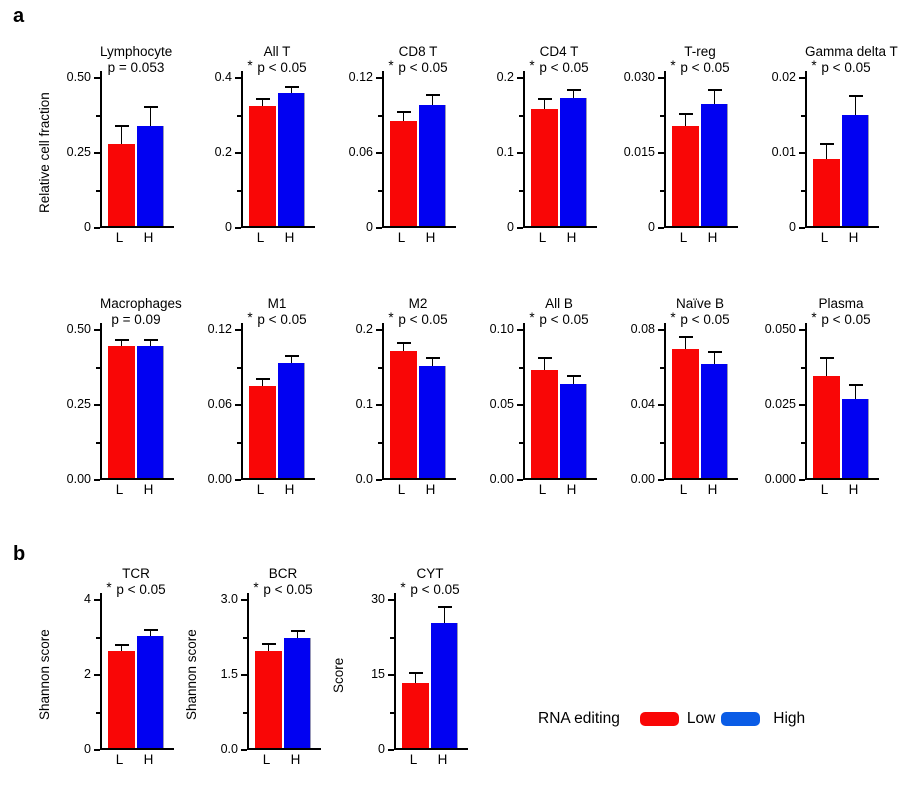 This screenshot has height=789, width=903. What do you see at coordinates (841, 312) in the screenshot?
I see `chart-header: Plasma * p < 0.05` at bounding box center [841, 312].